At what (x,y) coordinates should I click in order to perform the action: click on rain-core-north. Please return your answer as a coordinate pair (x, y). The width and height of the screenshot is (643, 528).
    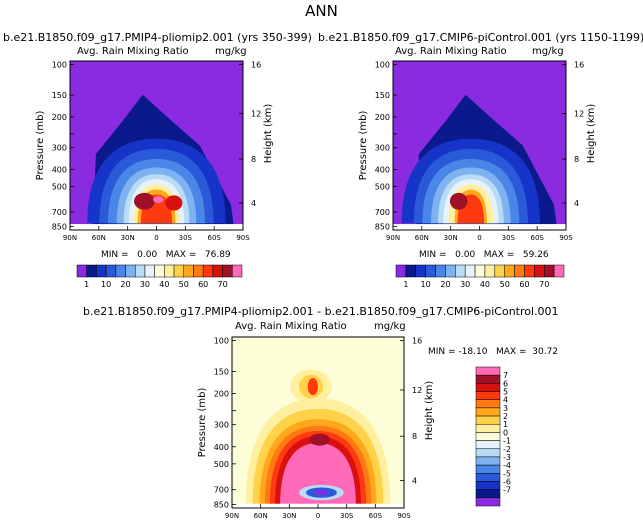
    Looking at the image, I should click on (458, 201).